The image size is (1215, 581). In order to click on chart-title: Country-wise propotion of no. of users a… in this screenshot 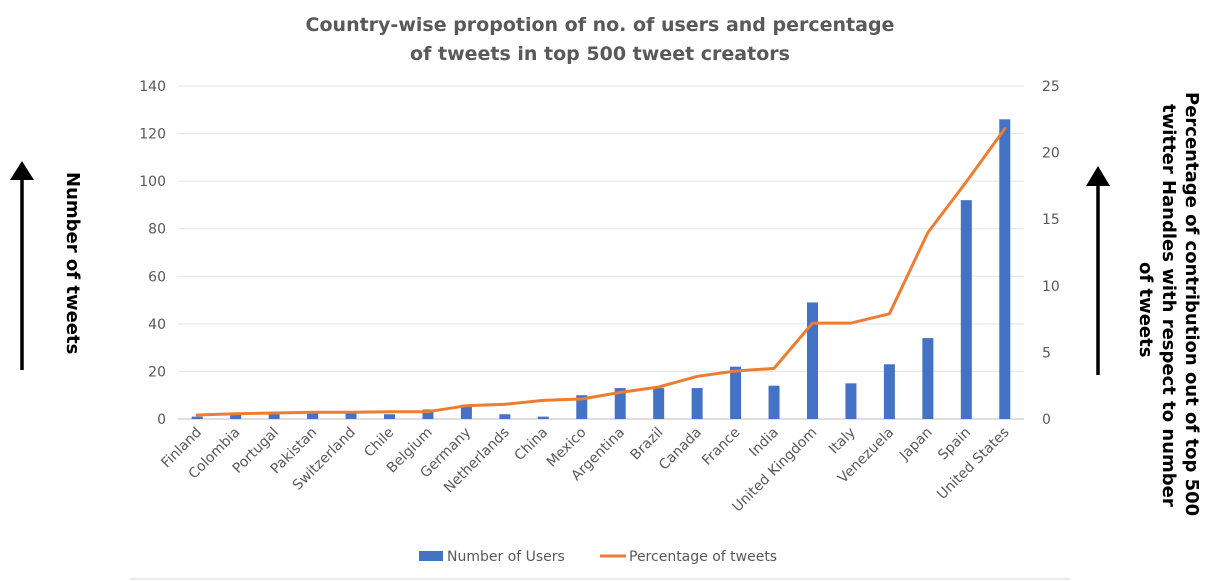, I will do `click(600, 39)`.